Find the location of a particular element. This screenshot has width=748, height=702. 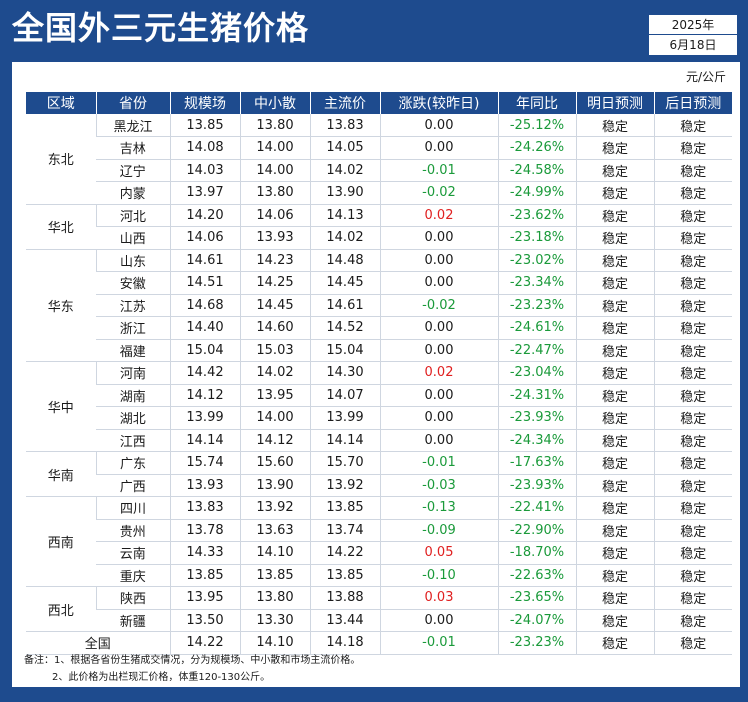

table-cell: 安徽 is located at coordinates (133, 283).